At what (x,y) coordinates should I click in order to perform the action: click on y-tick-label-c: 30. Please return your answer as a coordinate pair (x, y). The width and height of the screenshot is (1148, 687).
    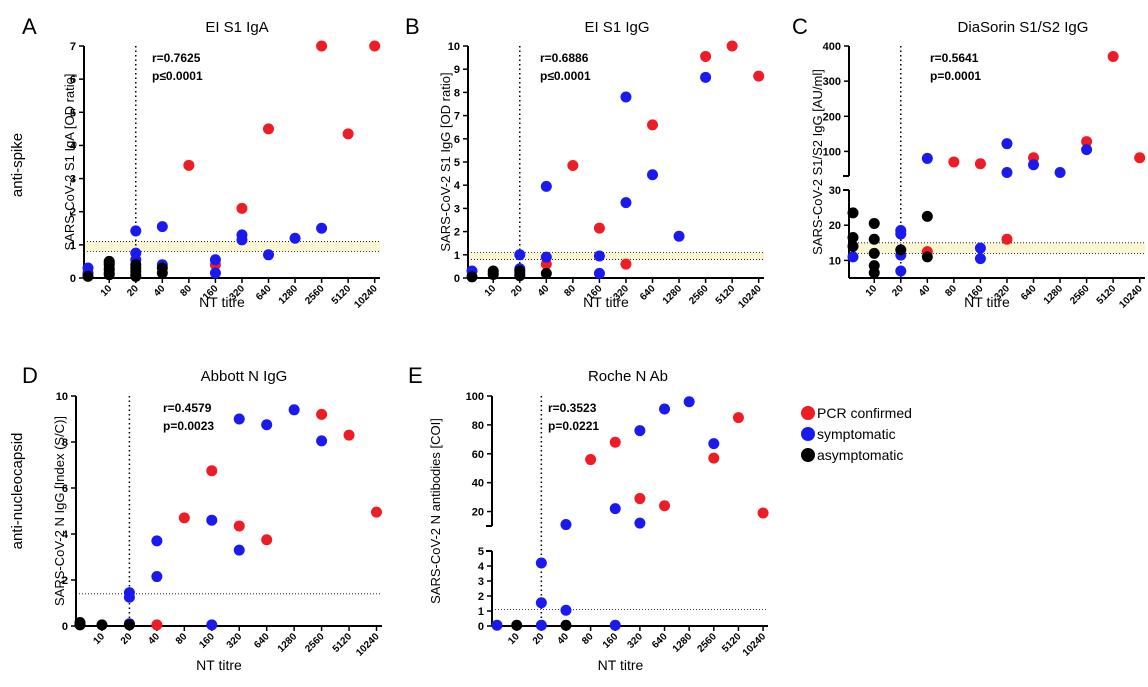
    Looking at the image, I should click on (835, 191).